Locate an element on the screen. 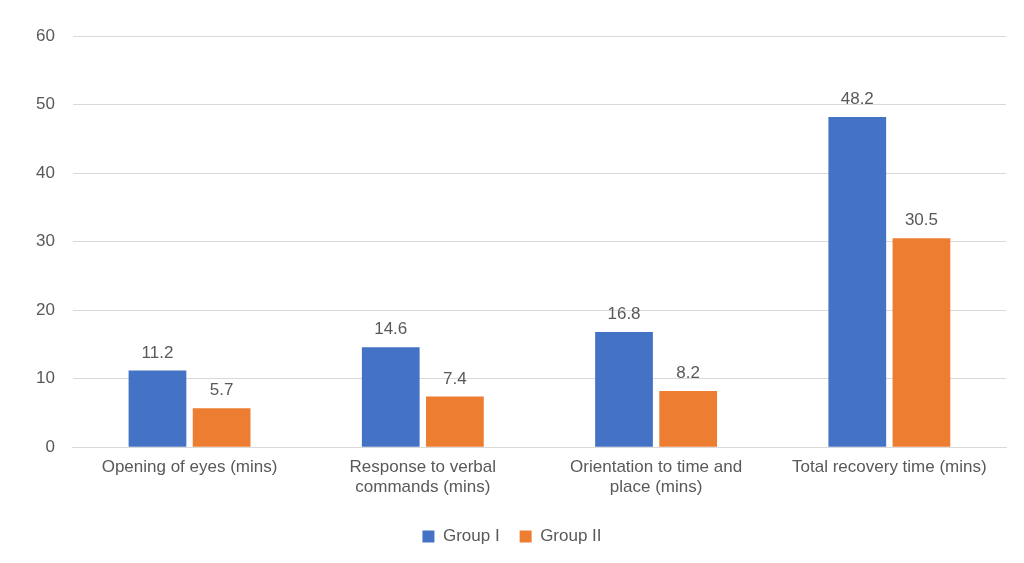  y-tick-label: 20 is located at coordinates (45, 309).